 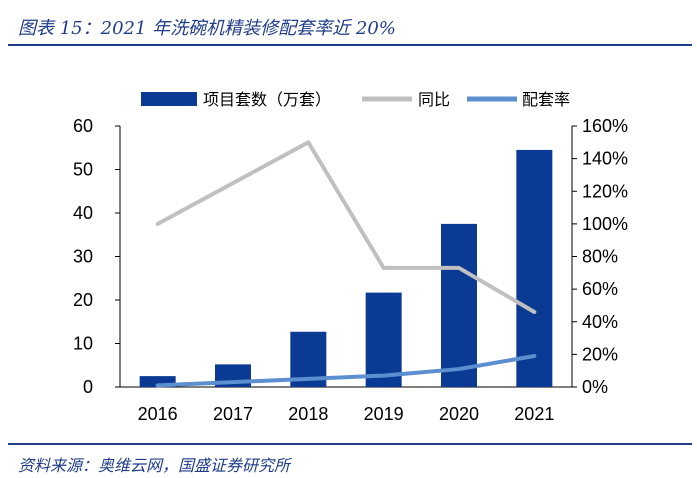 What do you see at coordinates (350, 45) in the screenshot?
I see `top-rule` at bounding box center [350, 45].